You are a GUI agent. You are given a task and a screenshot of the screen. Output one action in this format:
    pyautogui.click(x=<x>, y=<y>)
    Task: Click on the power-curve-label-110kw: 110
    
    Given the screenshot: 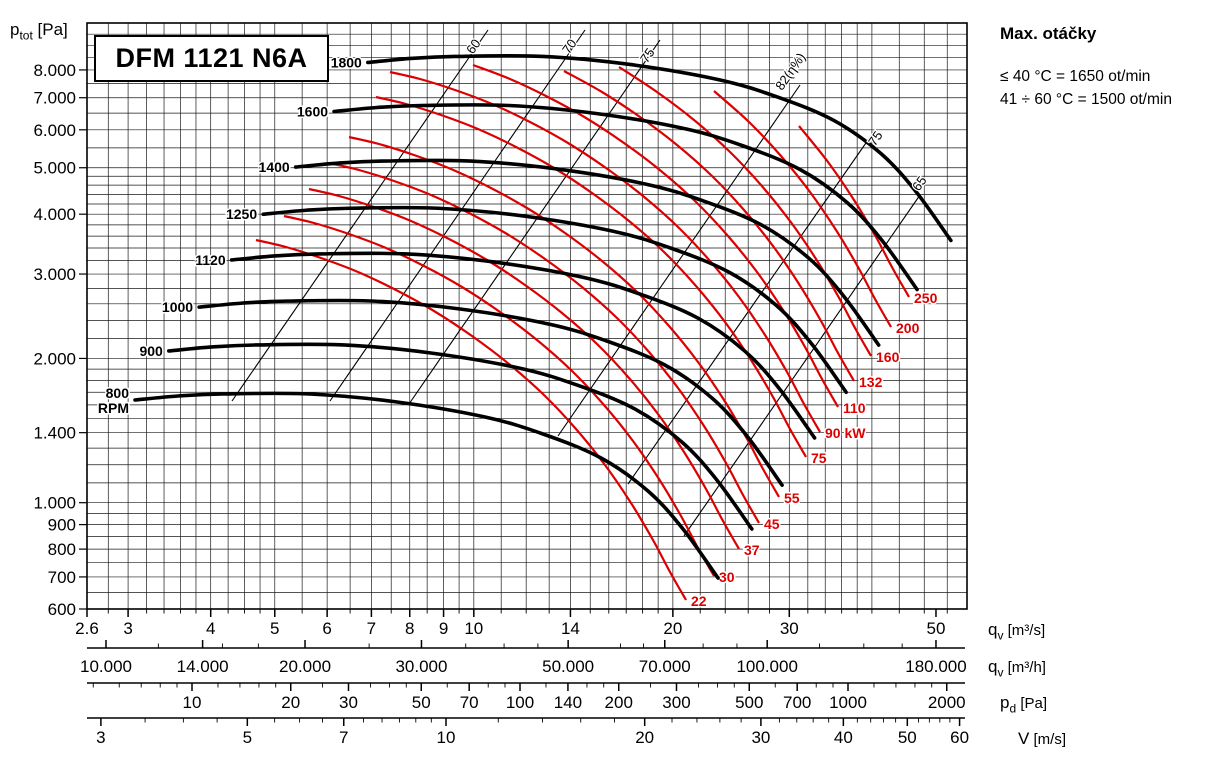 What is the action you would take?
    pyautogui.click(x=854, y=408)
    